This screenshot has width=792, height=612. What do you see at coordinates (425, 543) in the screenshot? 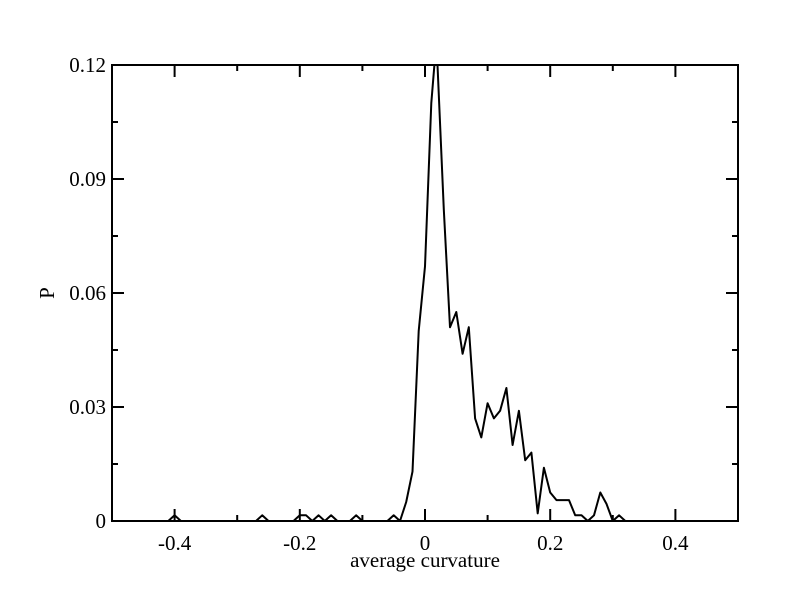
I see `x-tick-label: 0` at bounding box center [425, 543].